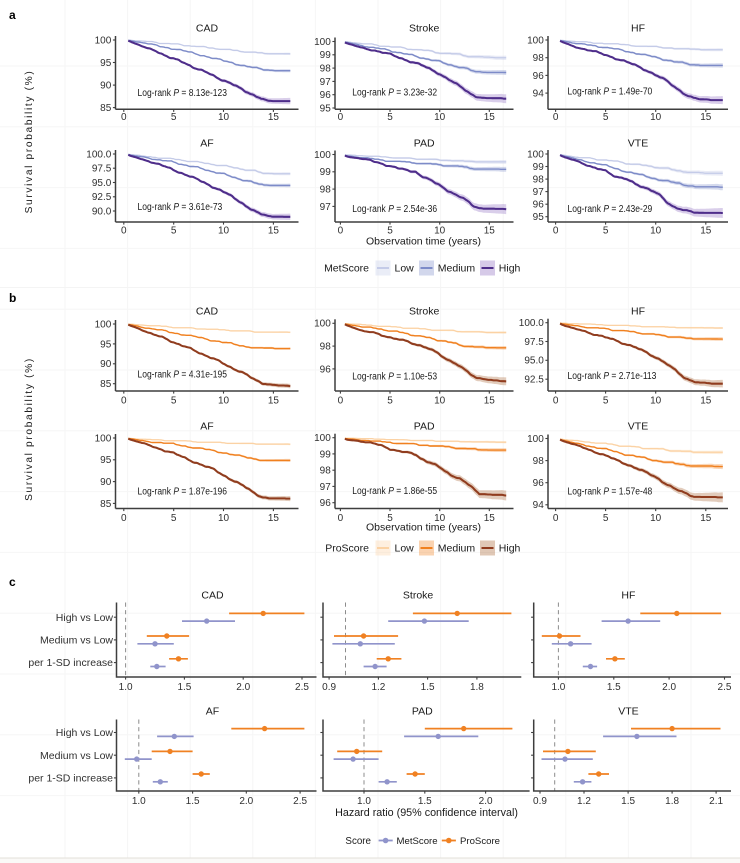 The width and height of the screenshot is (740, 863). Describe the element at coordinates (12, 582) in the screenshot. I see `svg-text: c` at that location.